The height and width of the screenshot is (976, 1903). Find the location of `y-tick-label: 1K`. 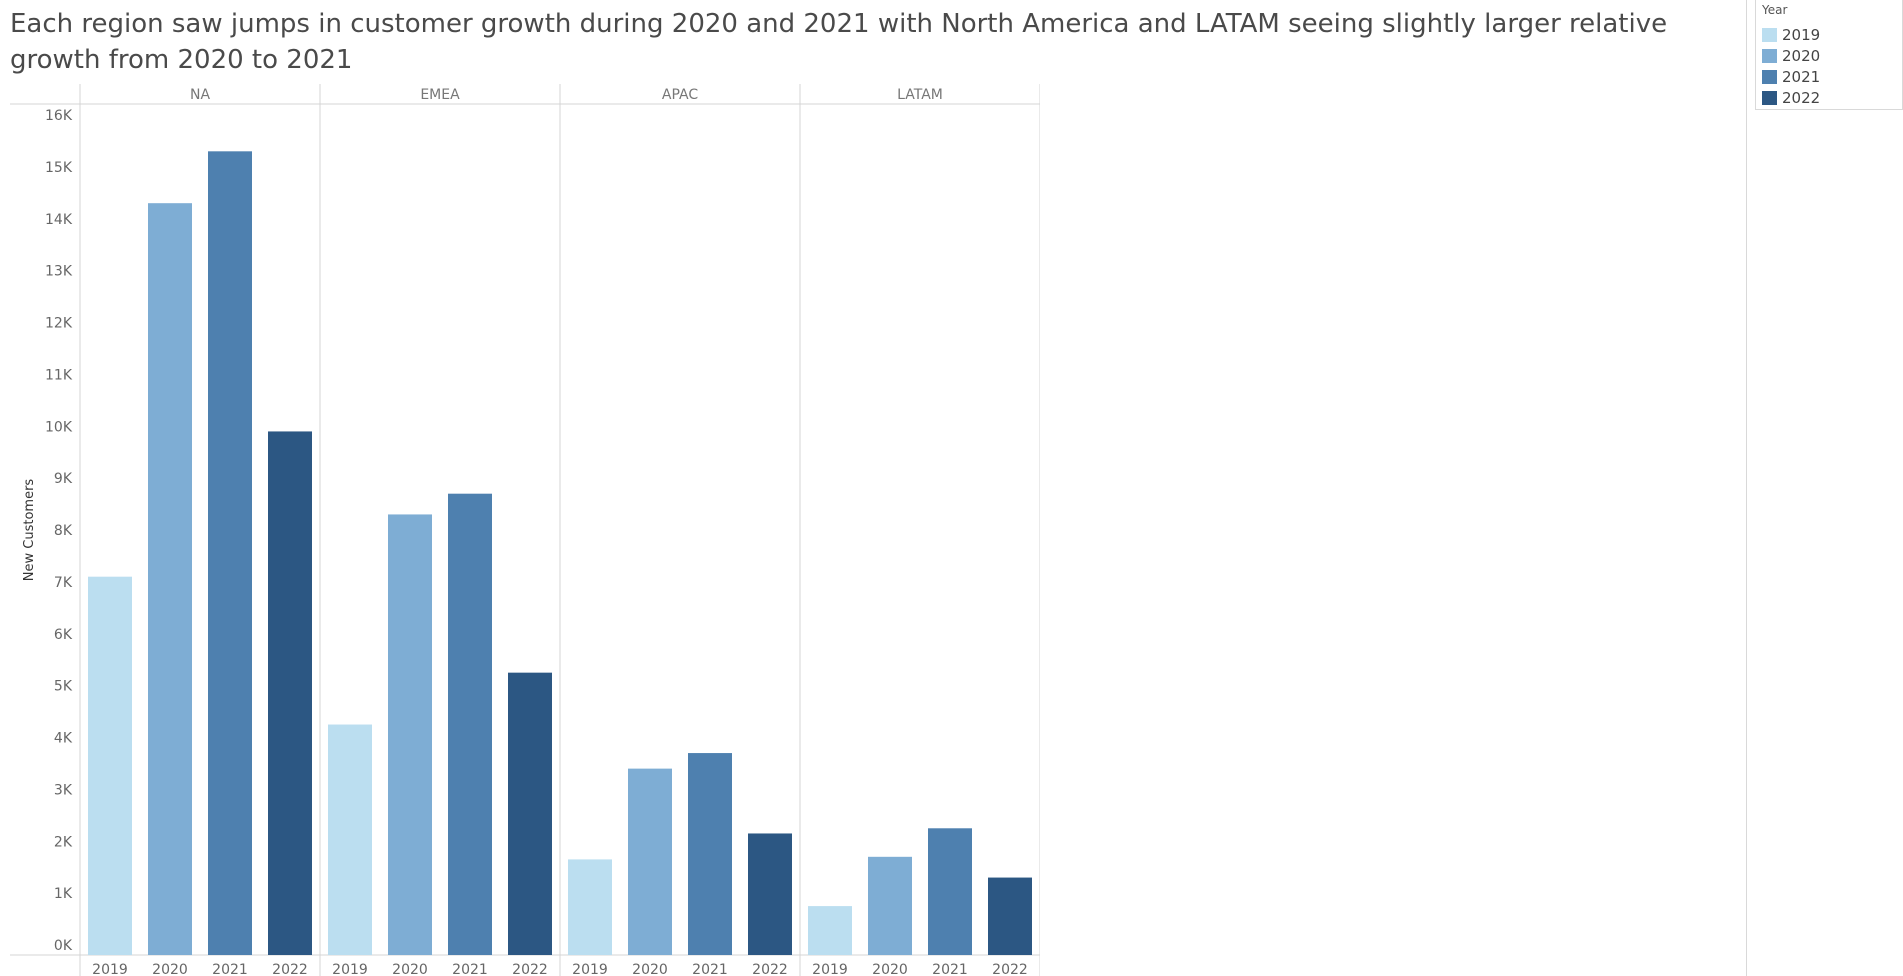

y-tick-label: 1K is located at coordinates (63, 894).